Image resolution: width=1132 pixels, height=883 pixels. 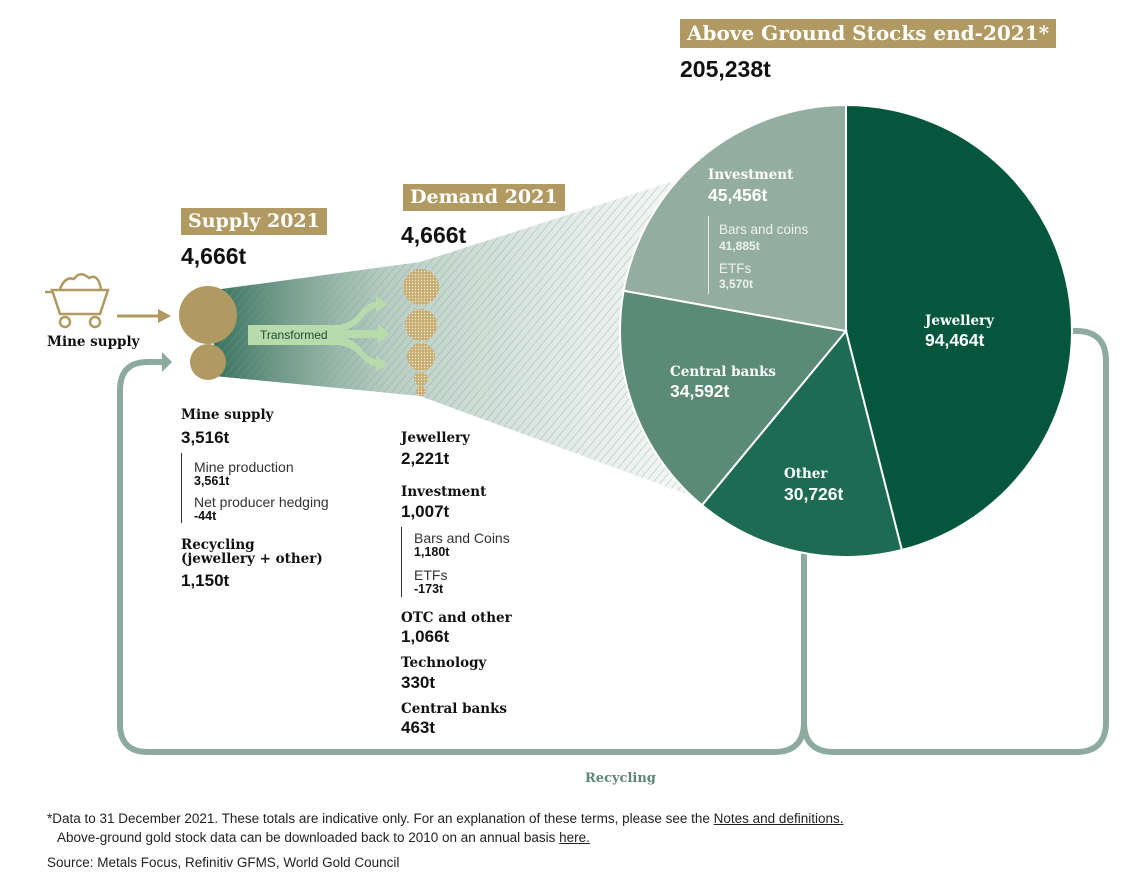 I want to click on pie-investment-divider, so click(x=708, y=255).